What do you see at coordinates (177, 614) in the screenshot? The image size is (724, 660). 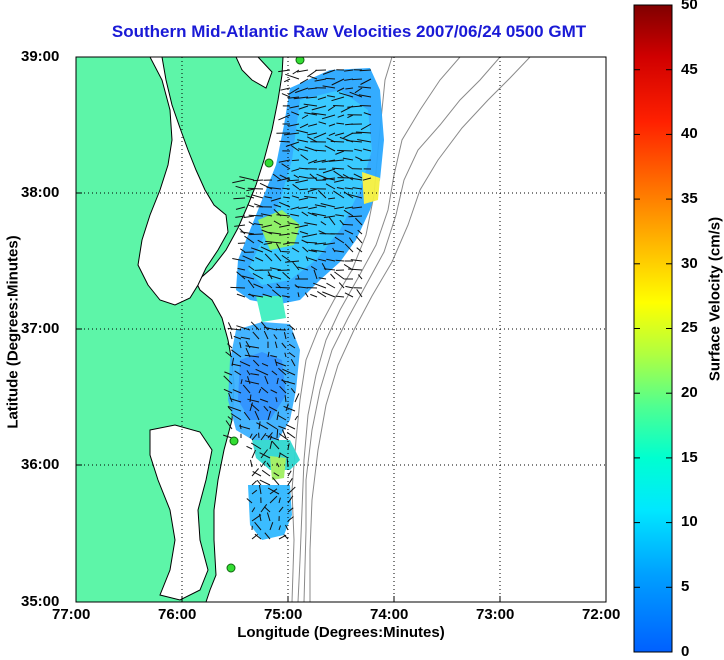 I see `x-tick-label: 76:00` at bounding box center [177, 614].